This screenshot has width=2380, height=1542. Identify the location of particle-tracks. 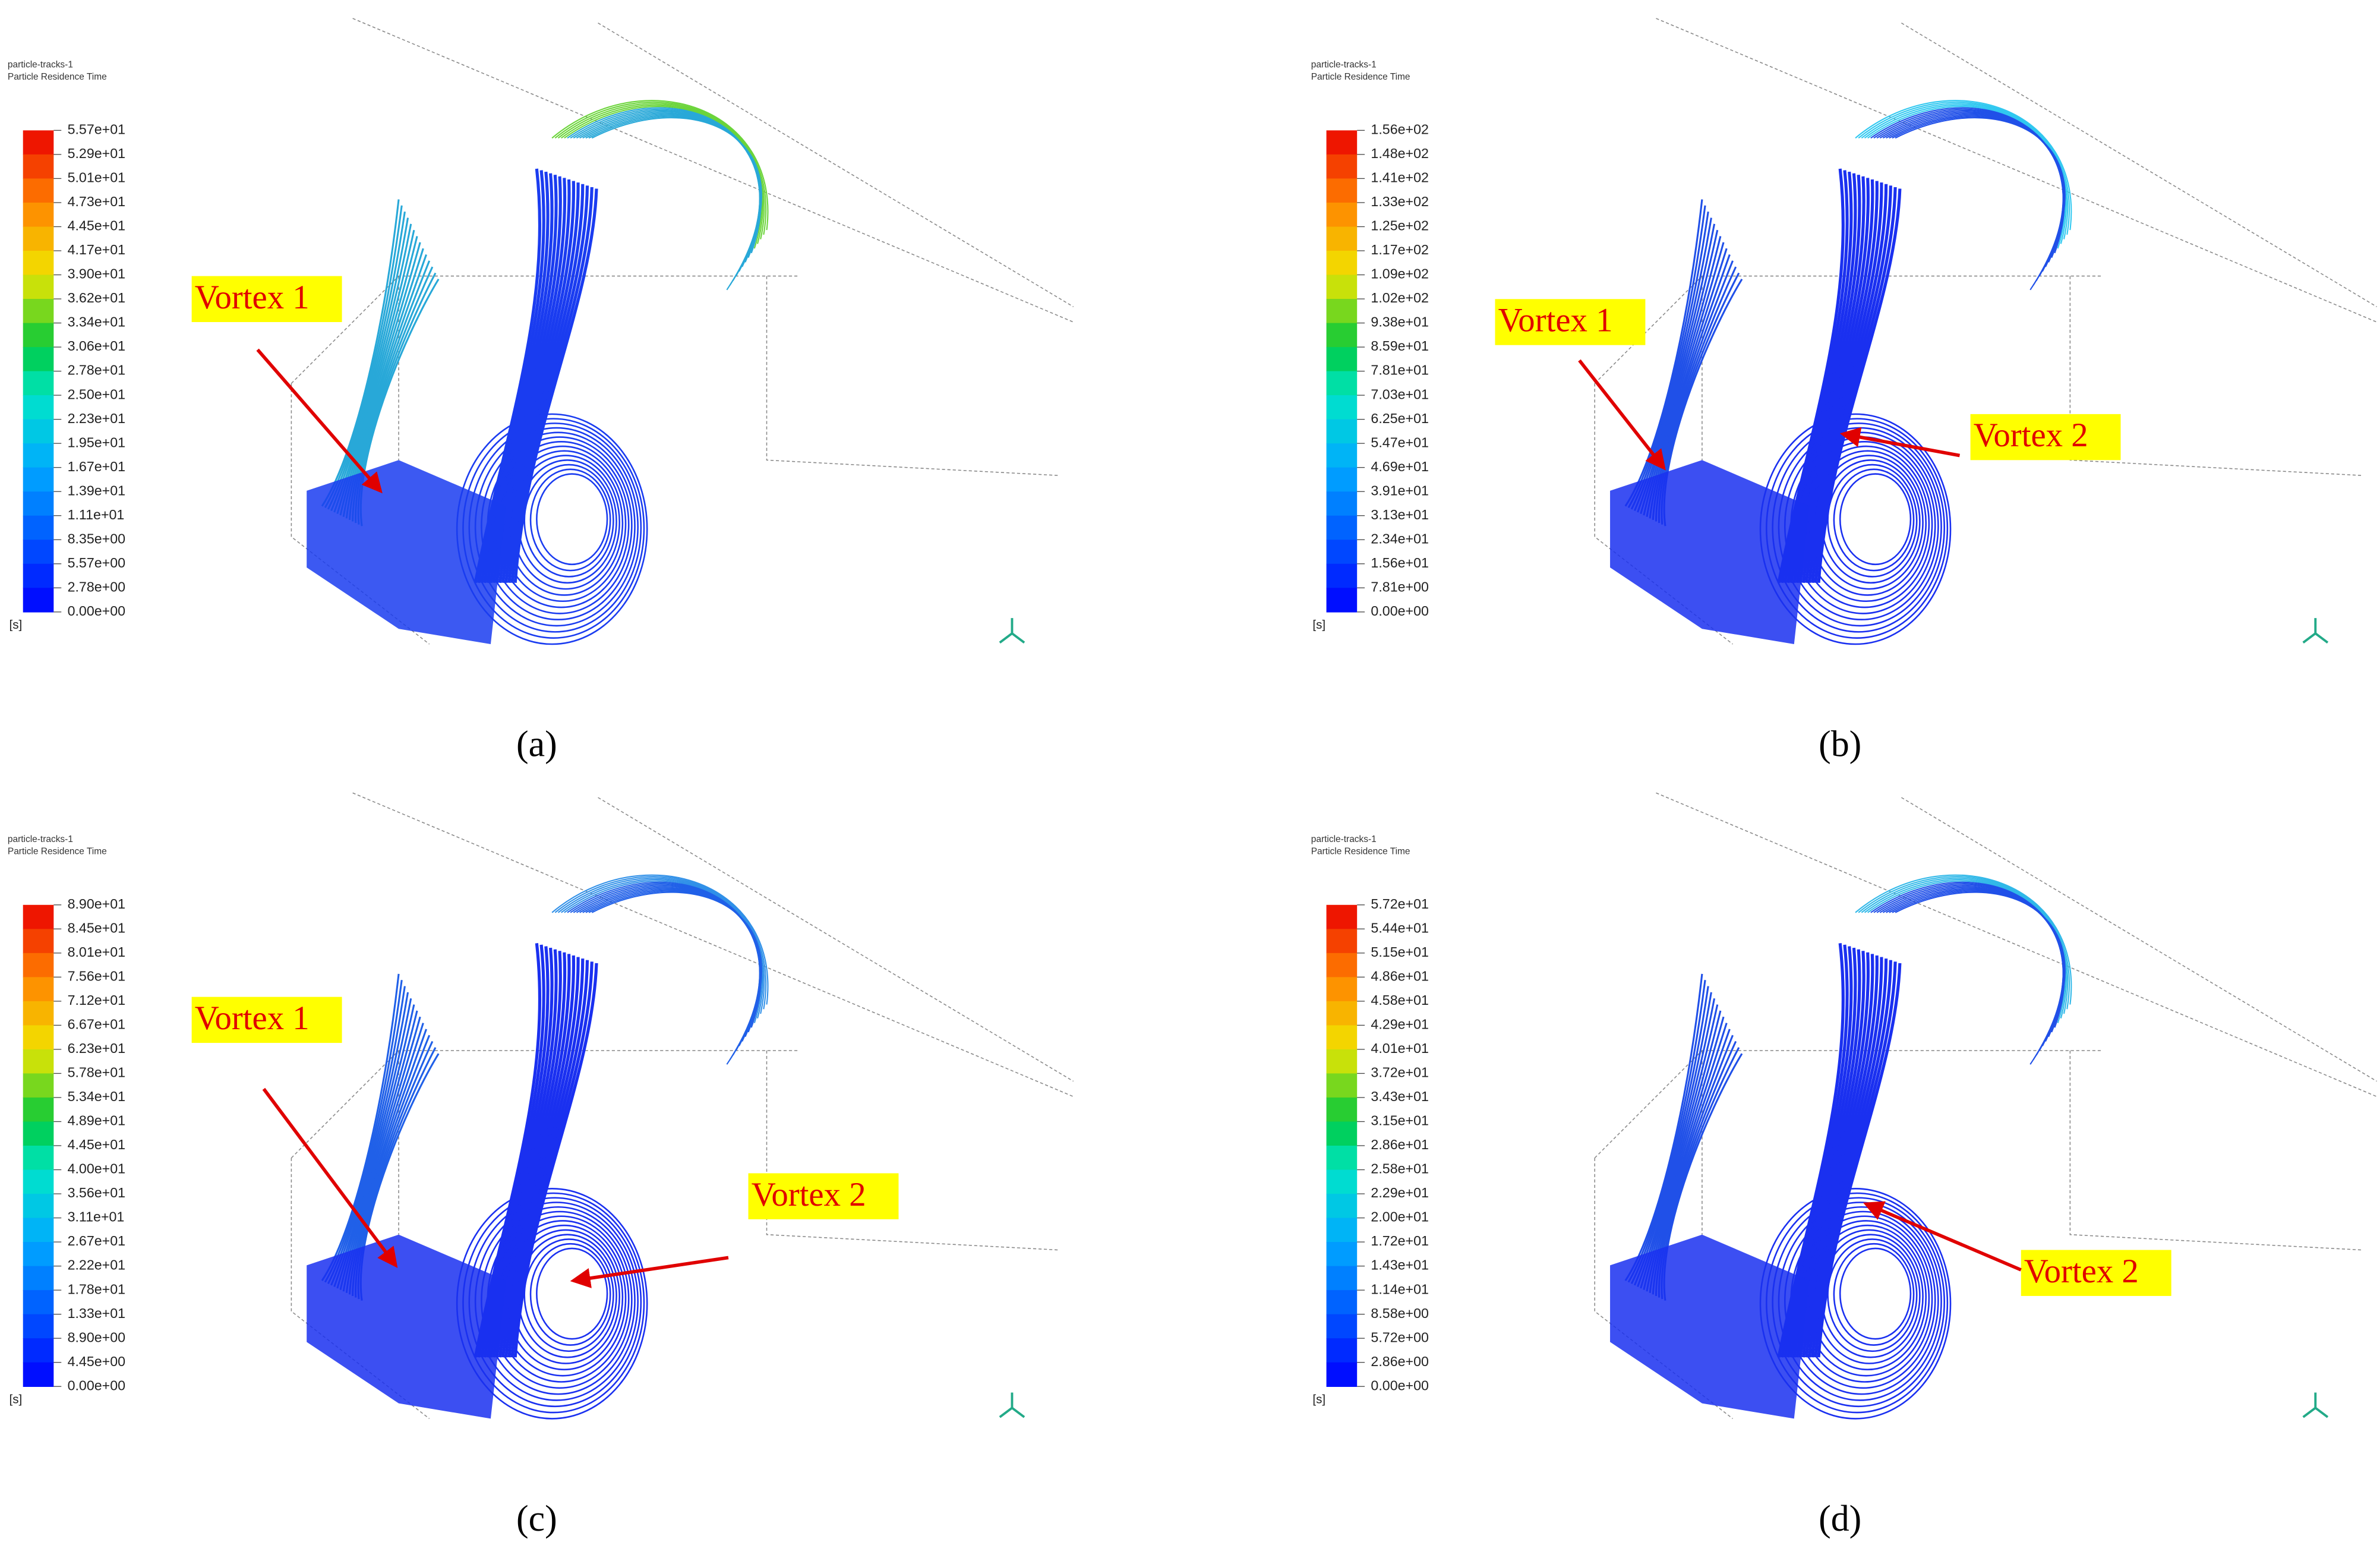
(538, 372).